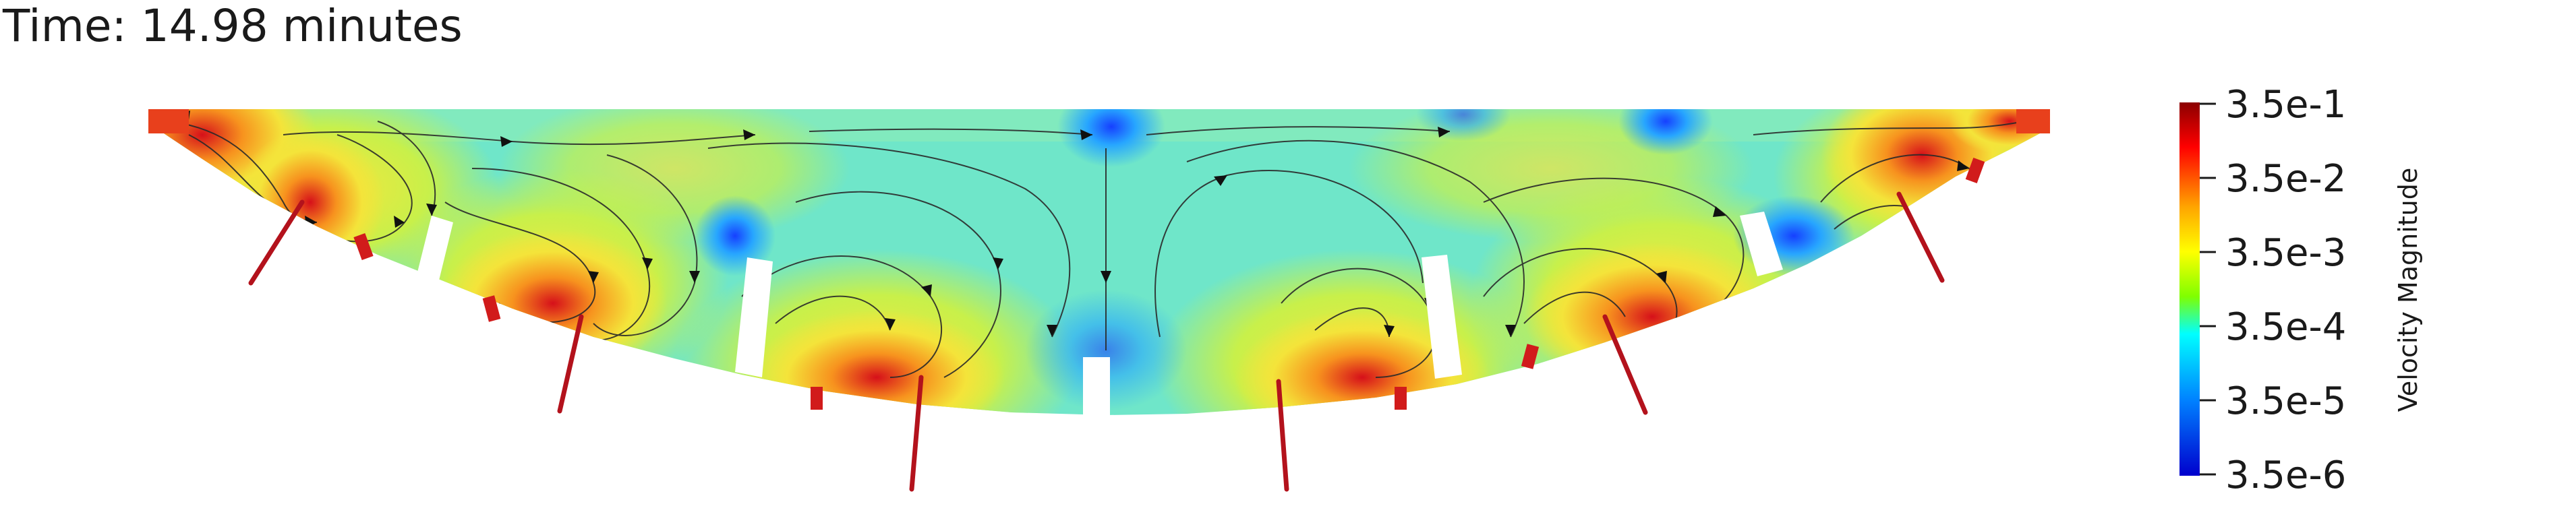 This screenshot has height=531, width=2576. Describe the element at coordinates (233, 26) in the screenshot. I see `time-label: Time: 14.98 minutes` at that location.